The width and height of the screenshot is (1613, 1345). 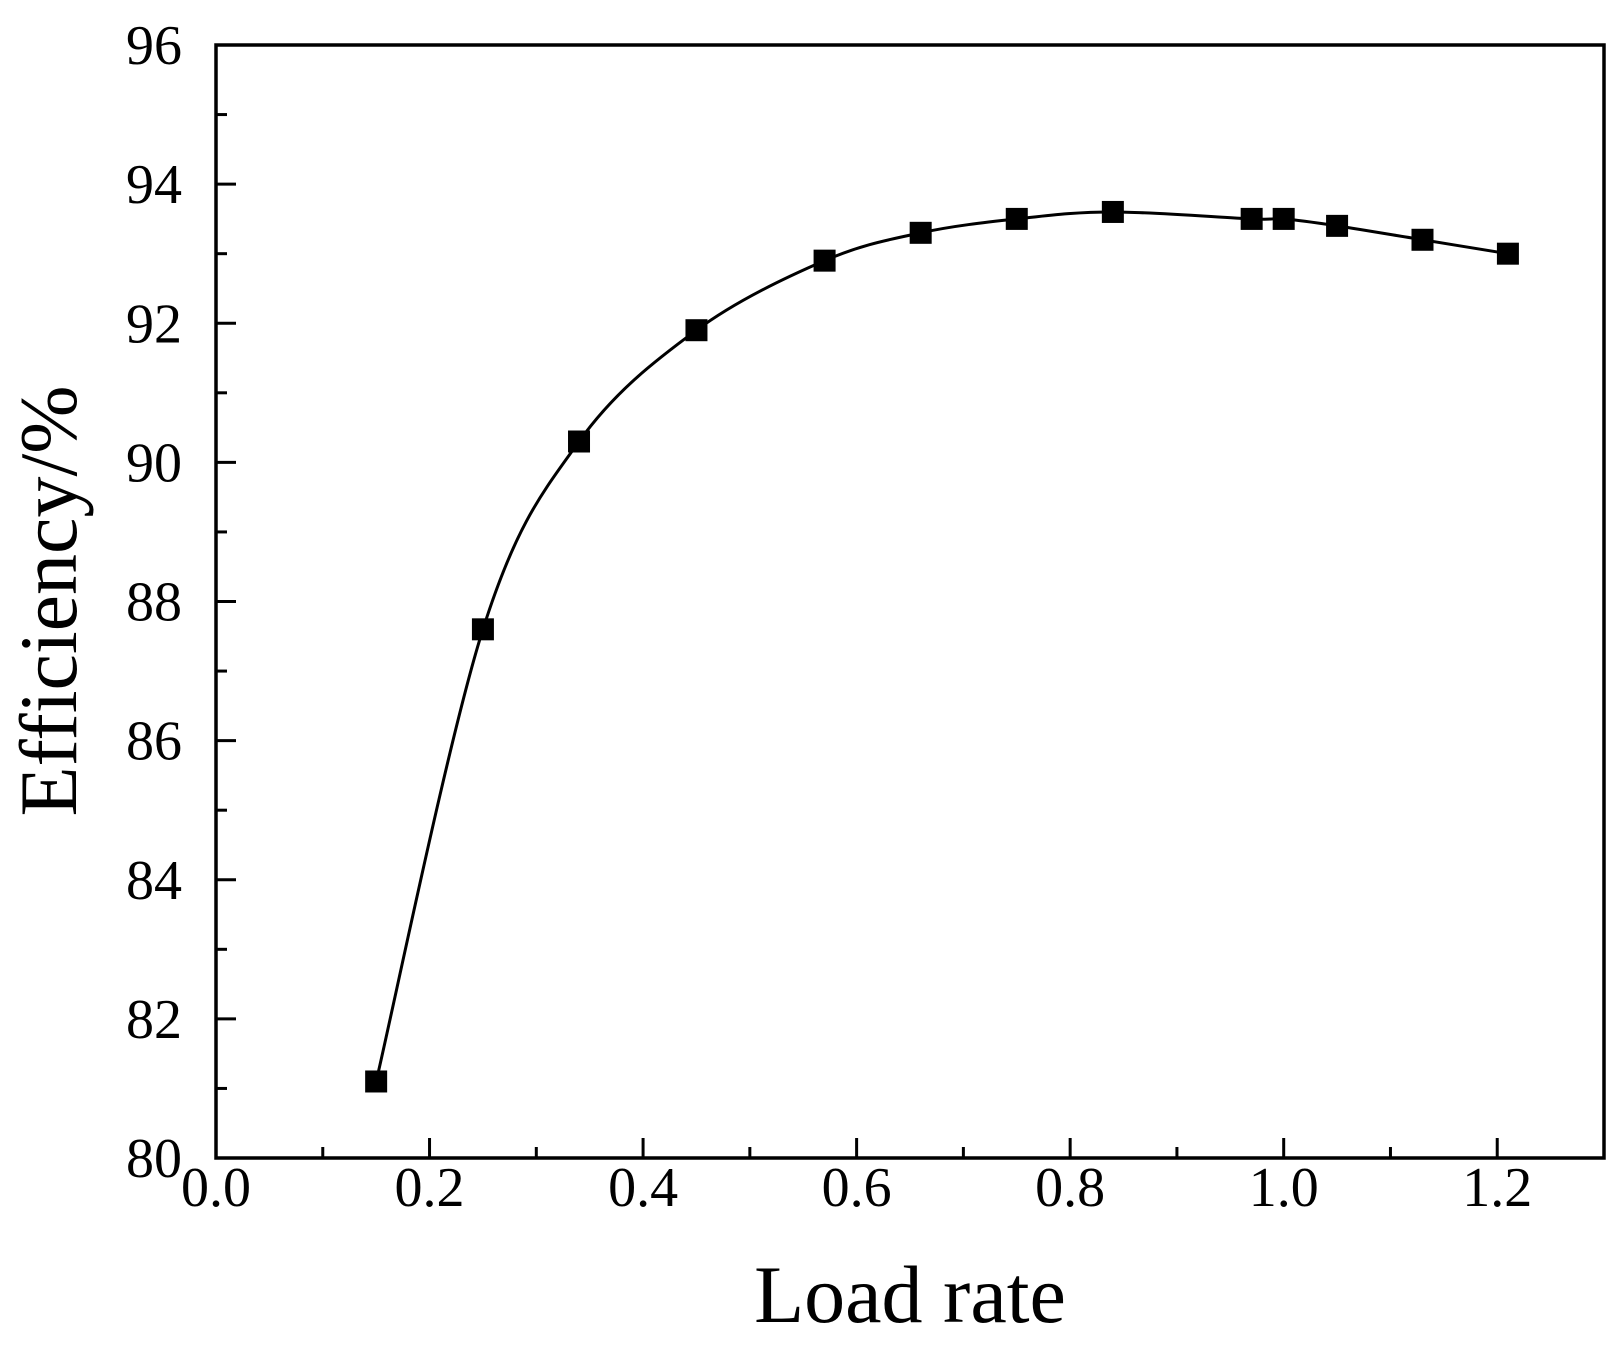 I want to click on y-axis-tick-labels: 80 82 84 86 88 90 92 94 96, so click(x=154, y=602).